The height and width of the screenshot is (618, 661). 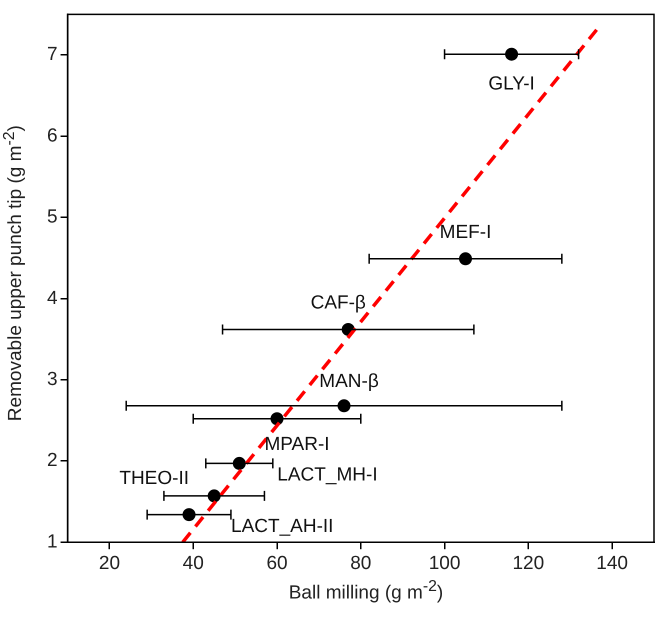 What do you see at coordinates (52, 541) in the screenshot?
I see `y-tick-label: 1` at bounding box center [52, 541].